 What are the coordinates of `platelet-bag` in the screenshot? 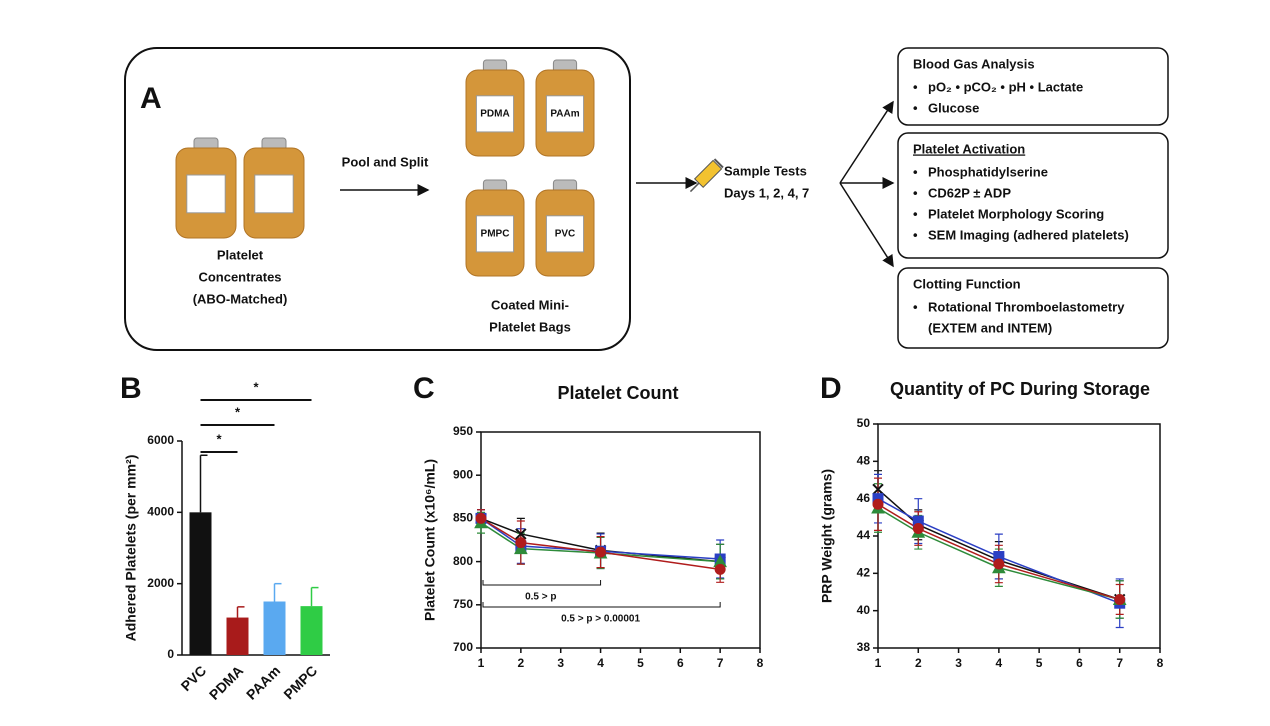 It's located at (206, 188).